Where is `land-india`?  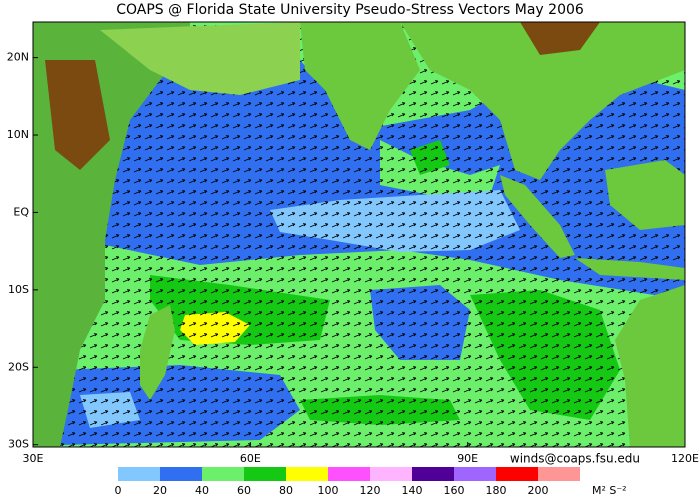 land-india is located at coordinates (360, 86).